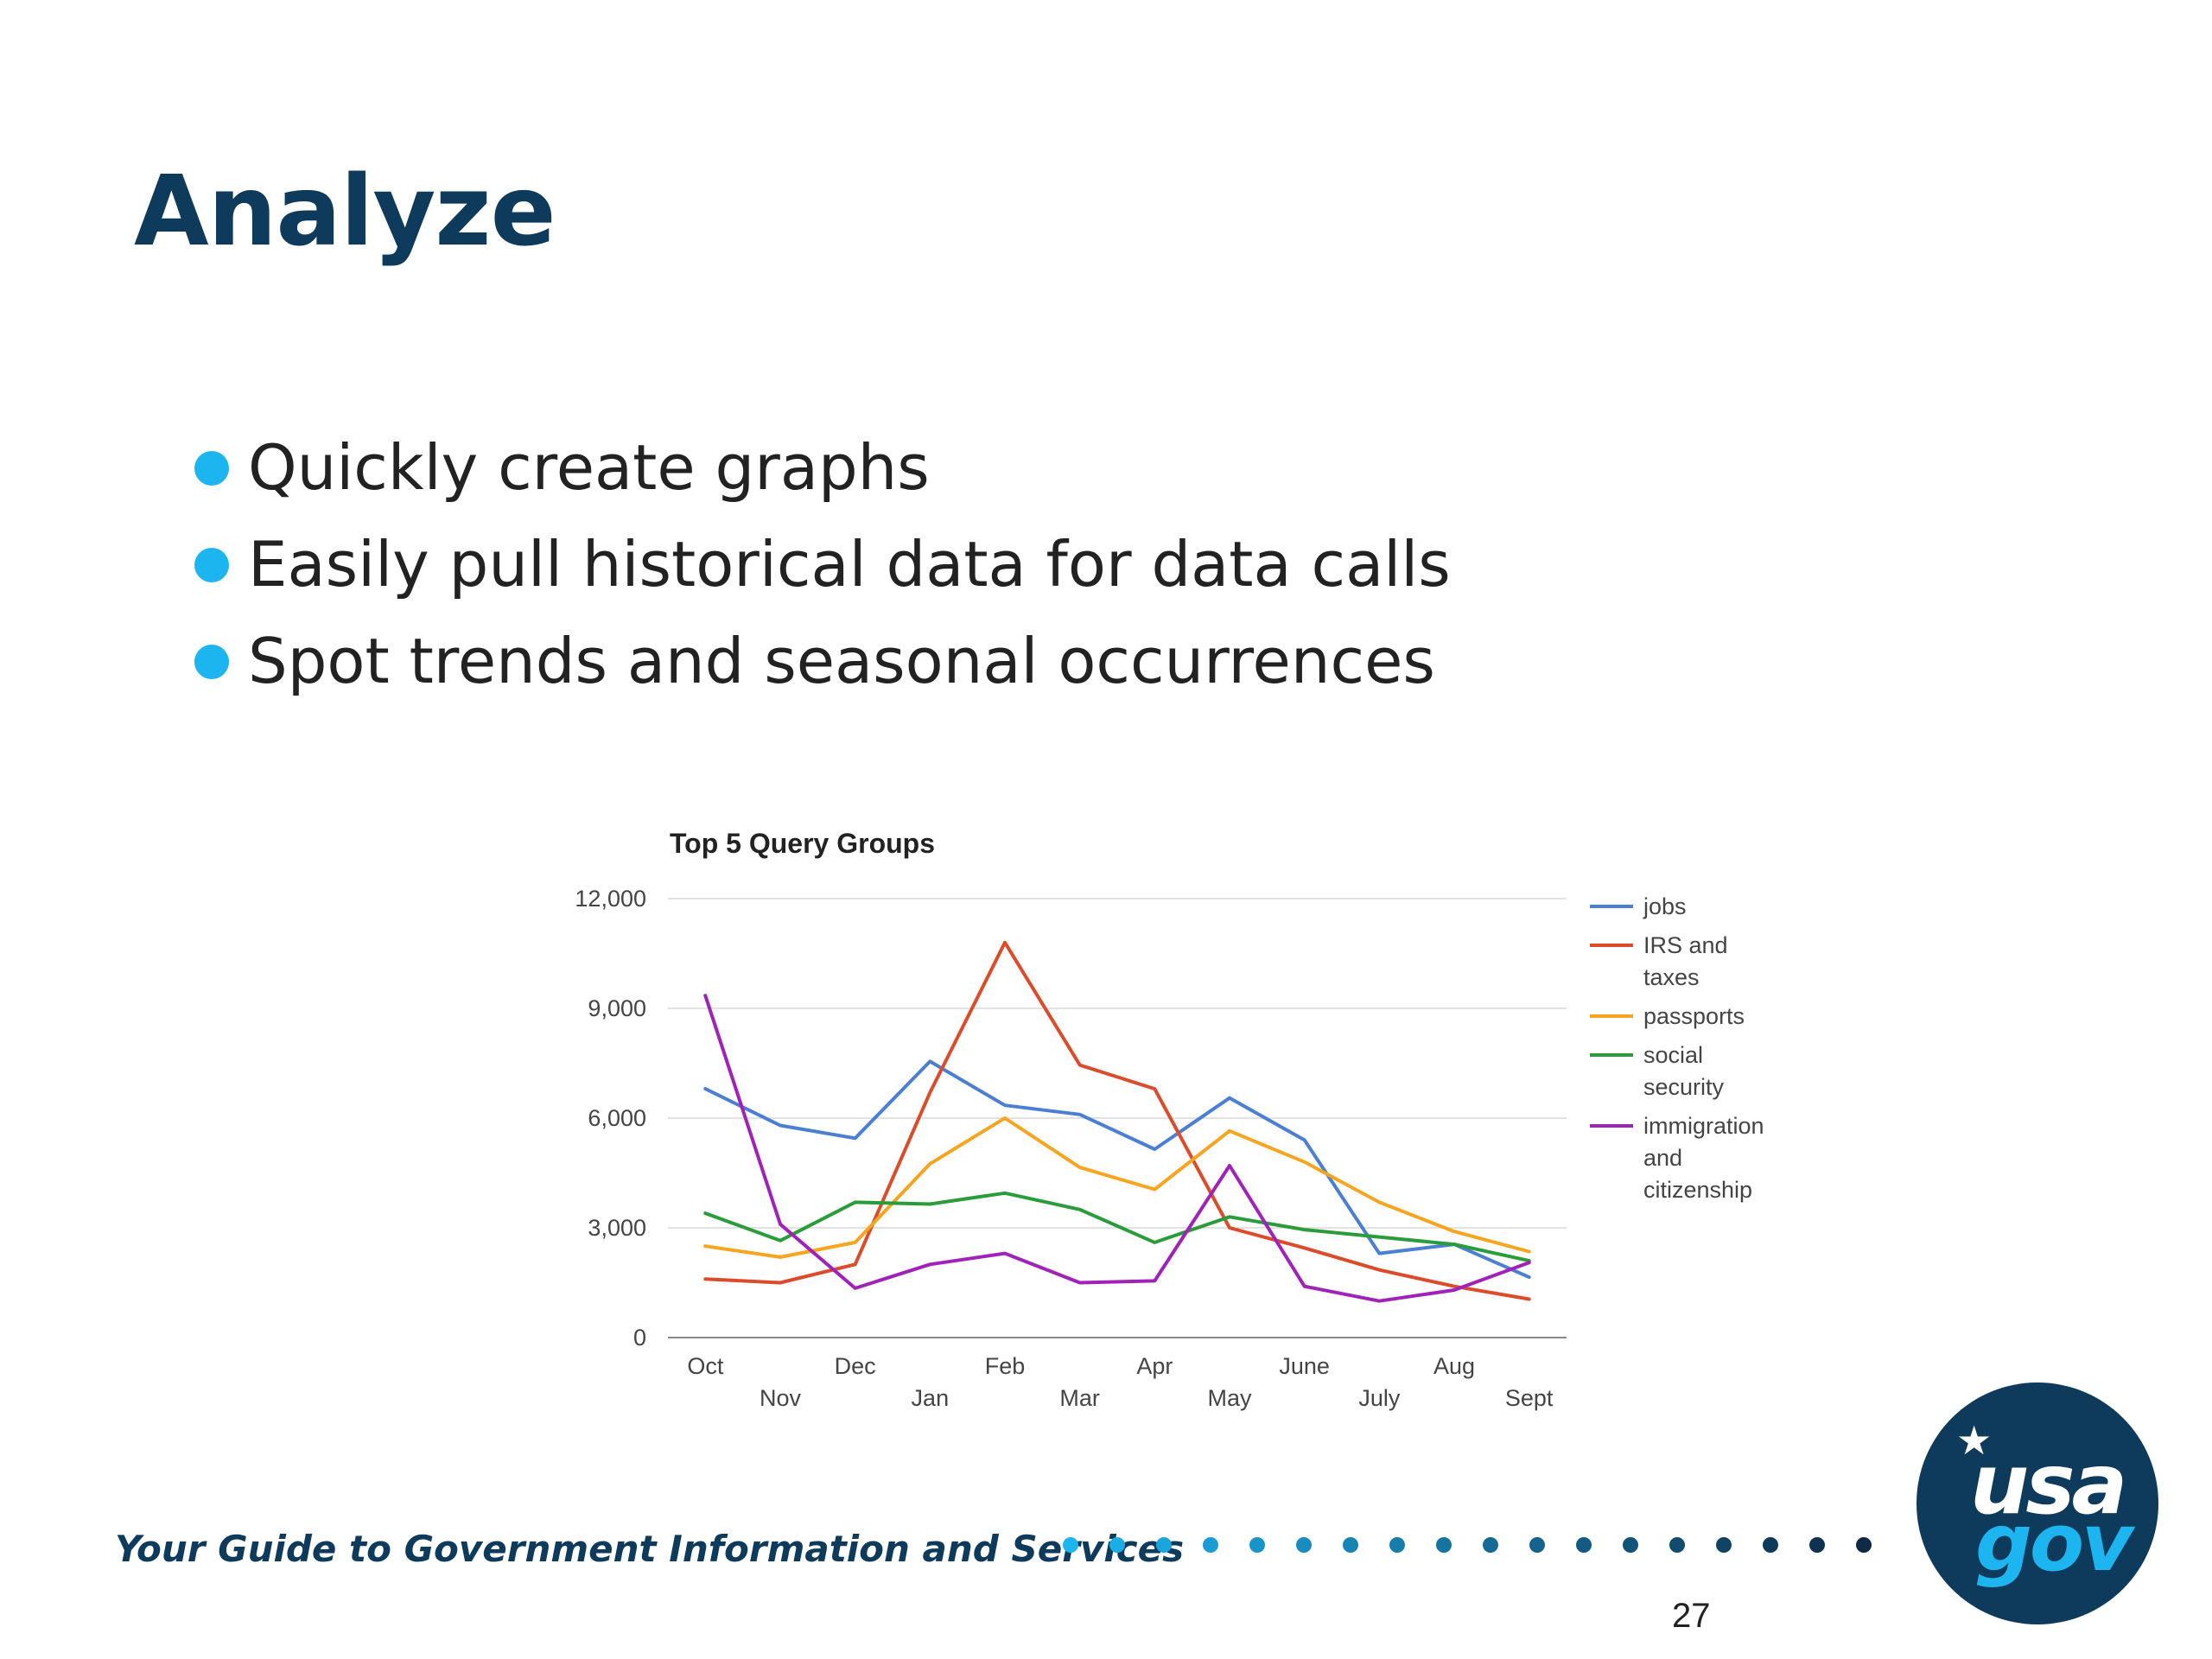  What do you see at coordinates (1694, 1016) in the screenshot?
I see `legend-label: passports` at bounding box center [1694, 1016].